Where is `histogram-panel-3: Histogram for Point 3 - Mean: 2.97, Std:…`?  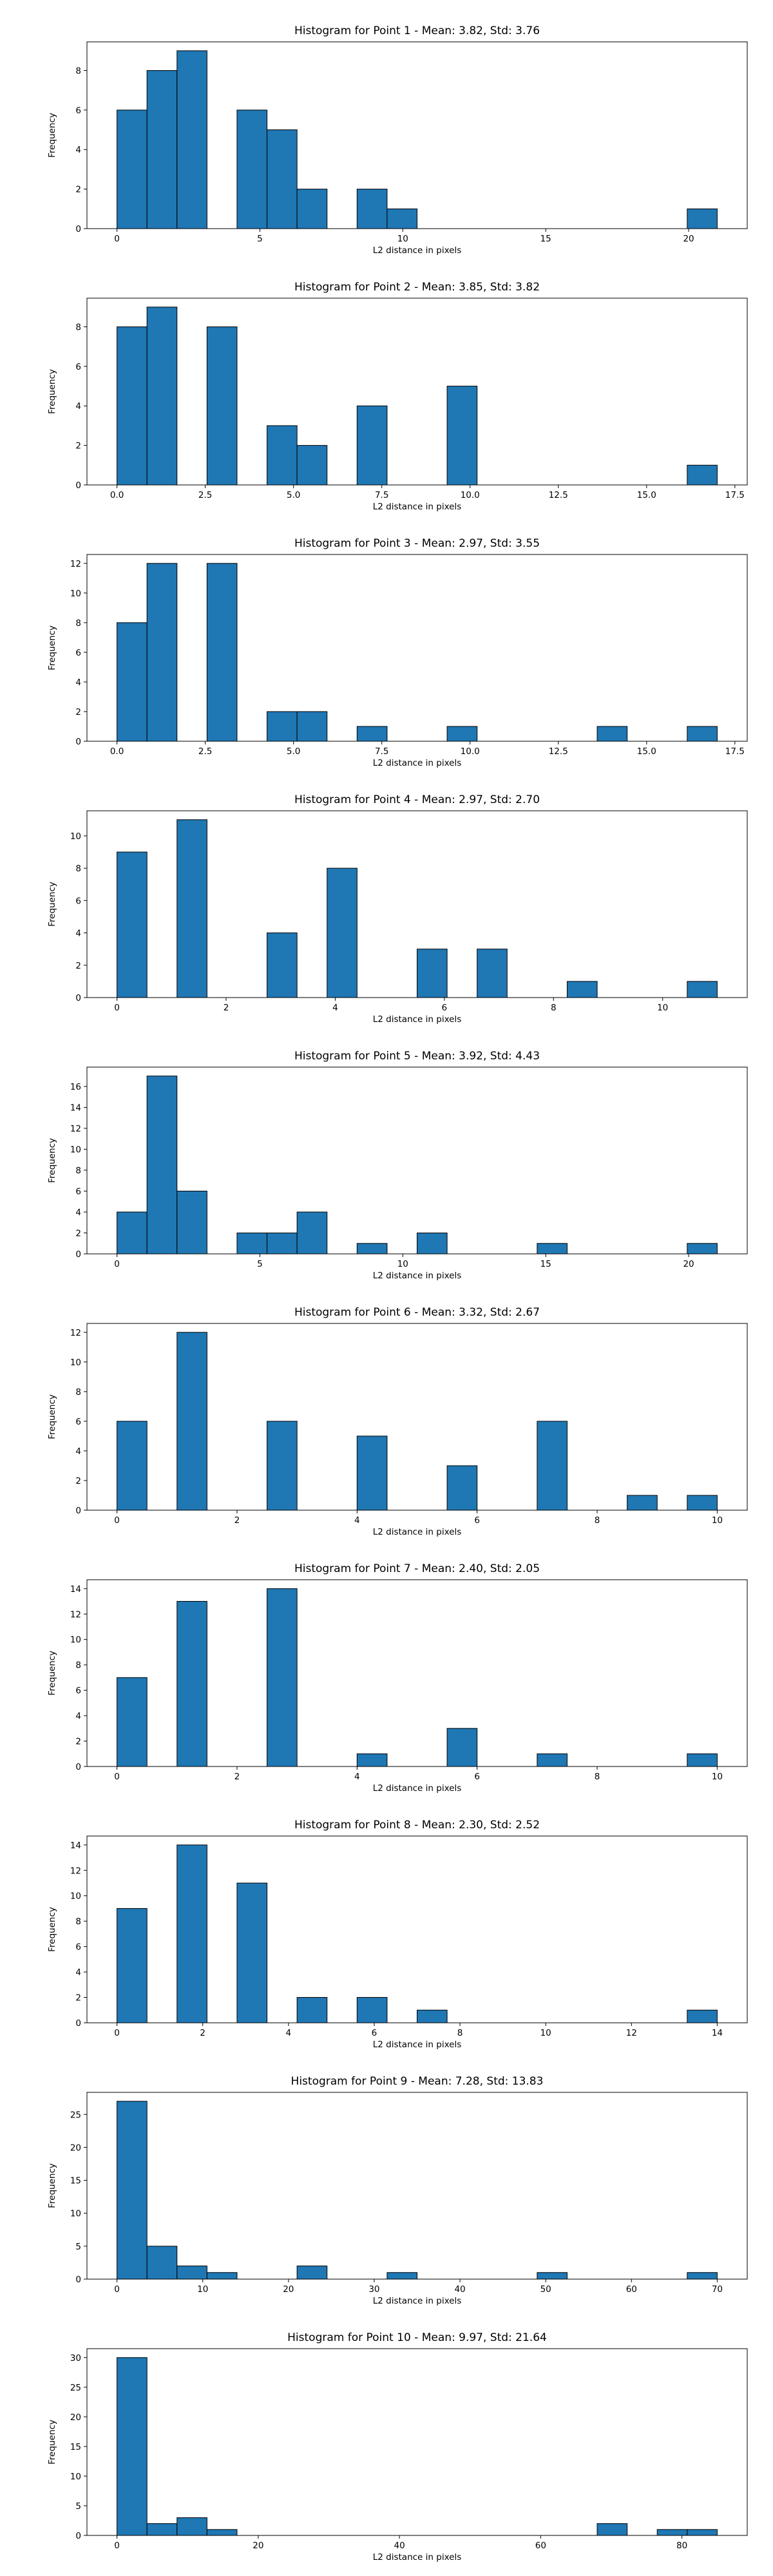 histogram-panel-3: Histogram for Point 3 - Mean: 2.97, Std:… is located at coordinates (397, 652).